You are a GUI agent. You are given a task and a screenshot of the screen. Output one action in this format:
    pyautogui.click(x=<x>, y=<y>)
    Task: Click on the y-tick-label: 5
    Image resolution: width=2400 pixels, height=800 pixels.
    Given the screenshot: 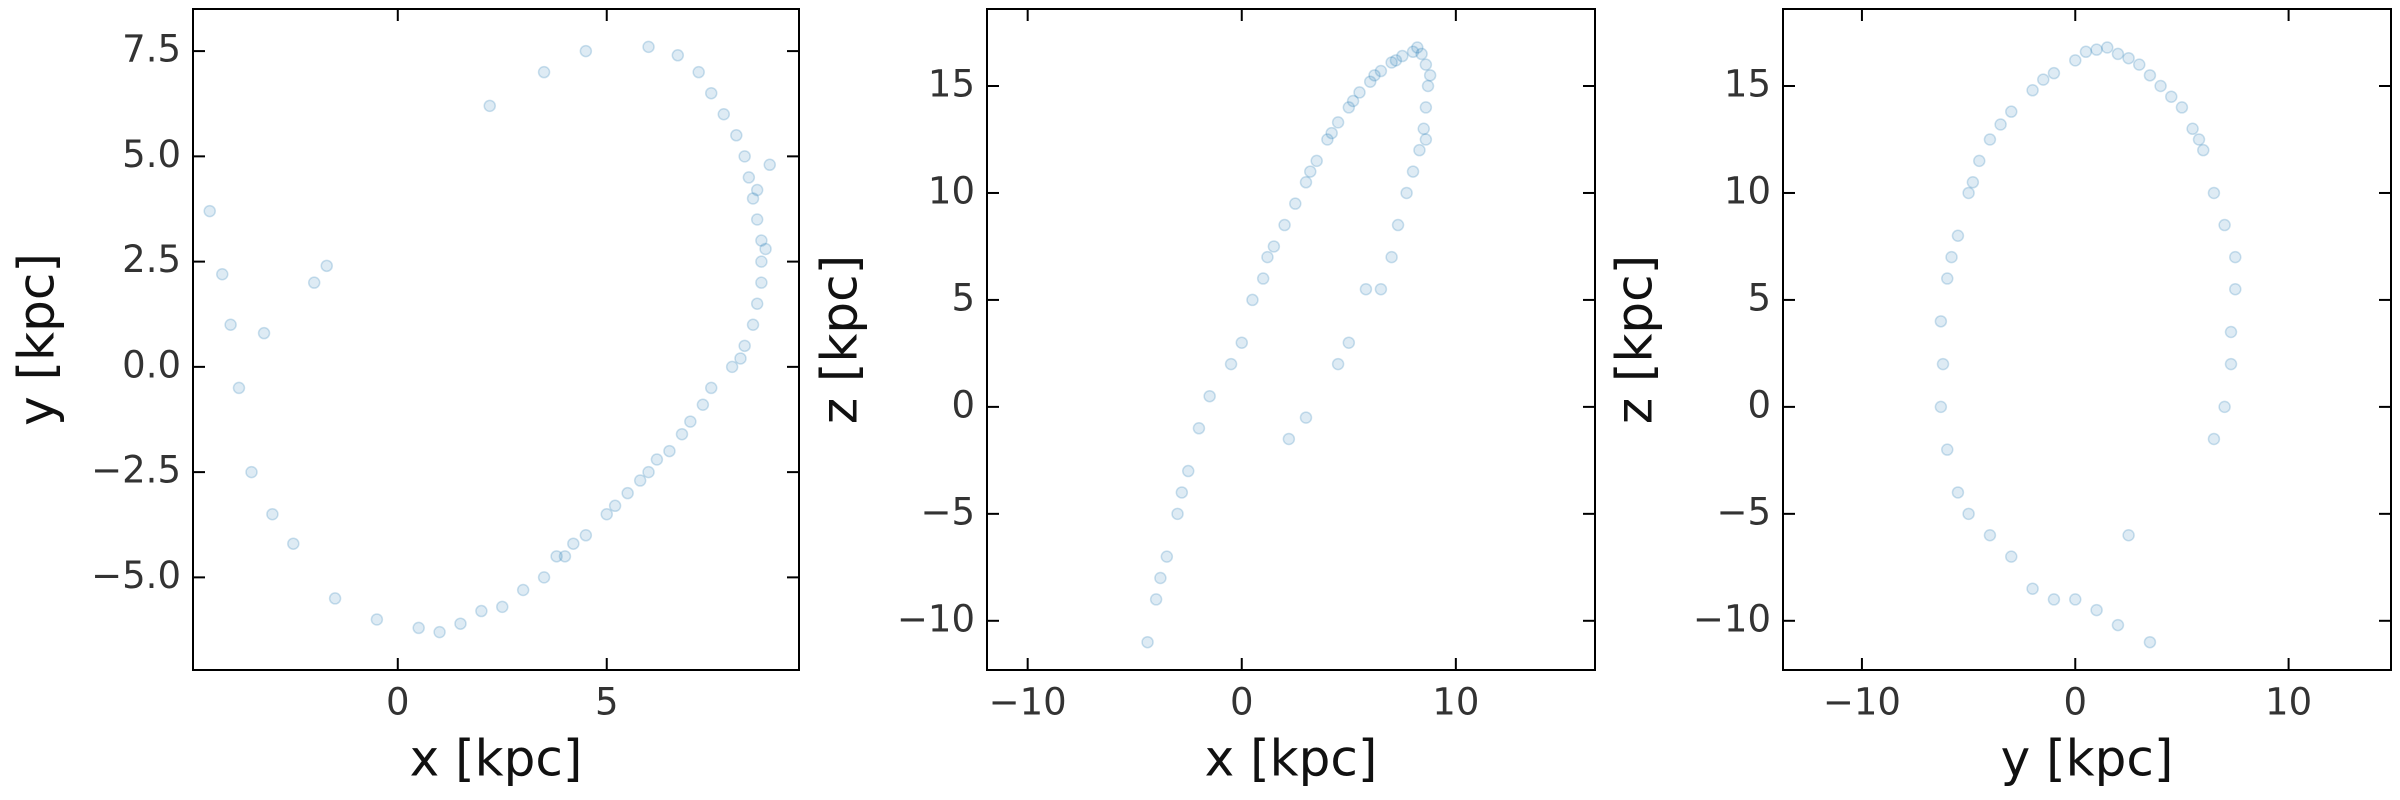 What is the action you would take?
    pyautogui.click(x=1759, y=297)
    